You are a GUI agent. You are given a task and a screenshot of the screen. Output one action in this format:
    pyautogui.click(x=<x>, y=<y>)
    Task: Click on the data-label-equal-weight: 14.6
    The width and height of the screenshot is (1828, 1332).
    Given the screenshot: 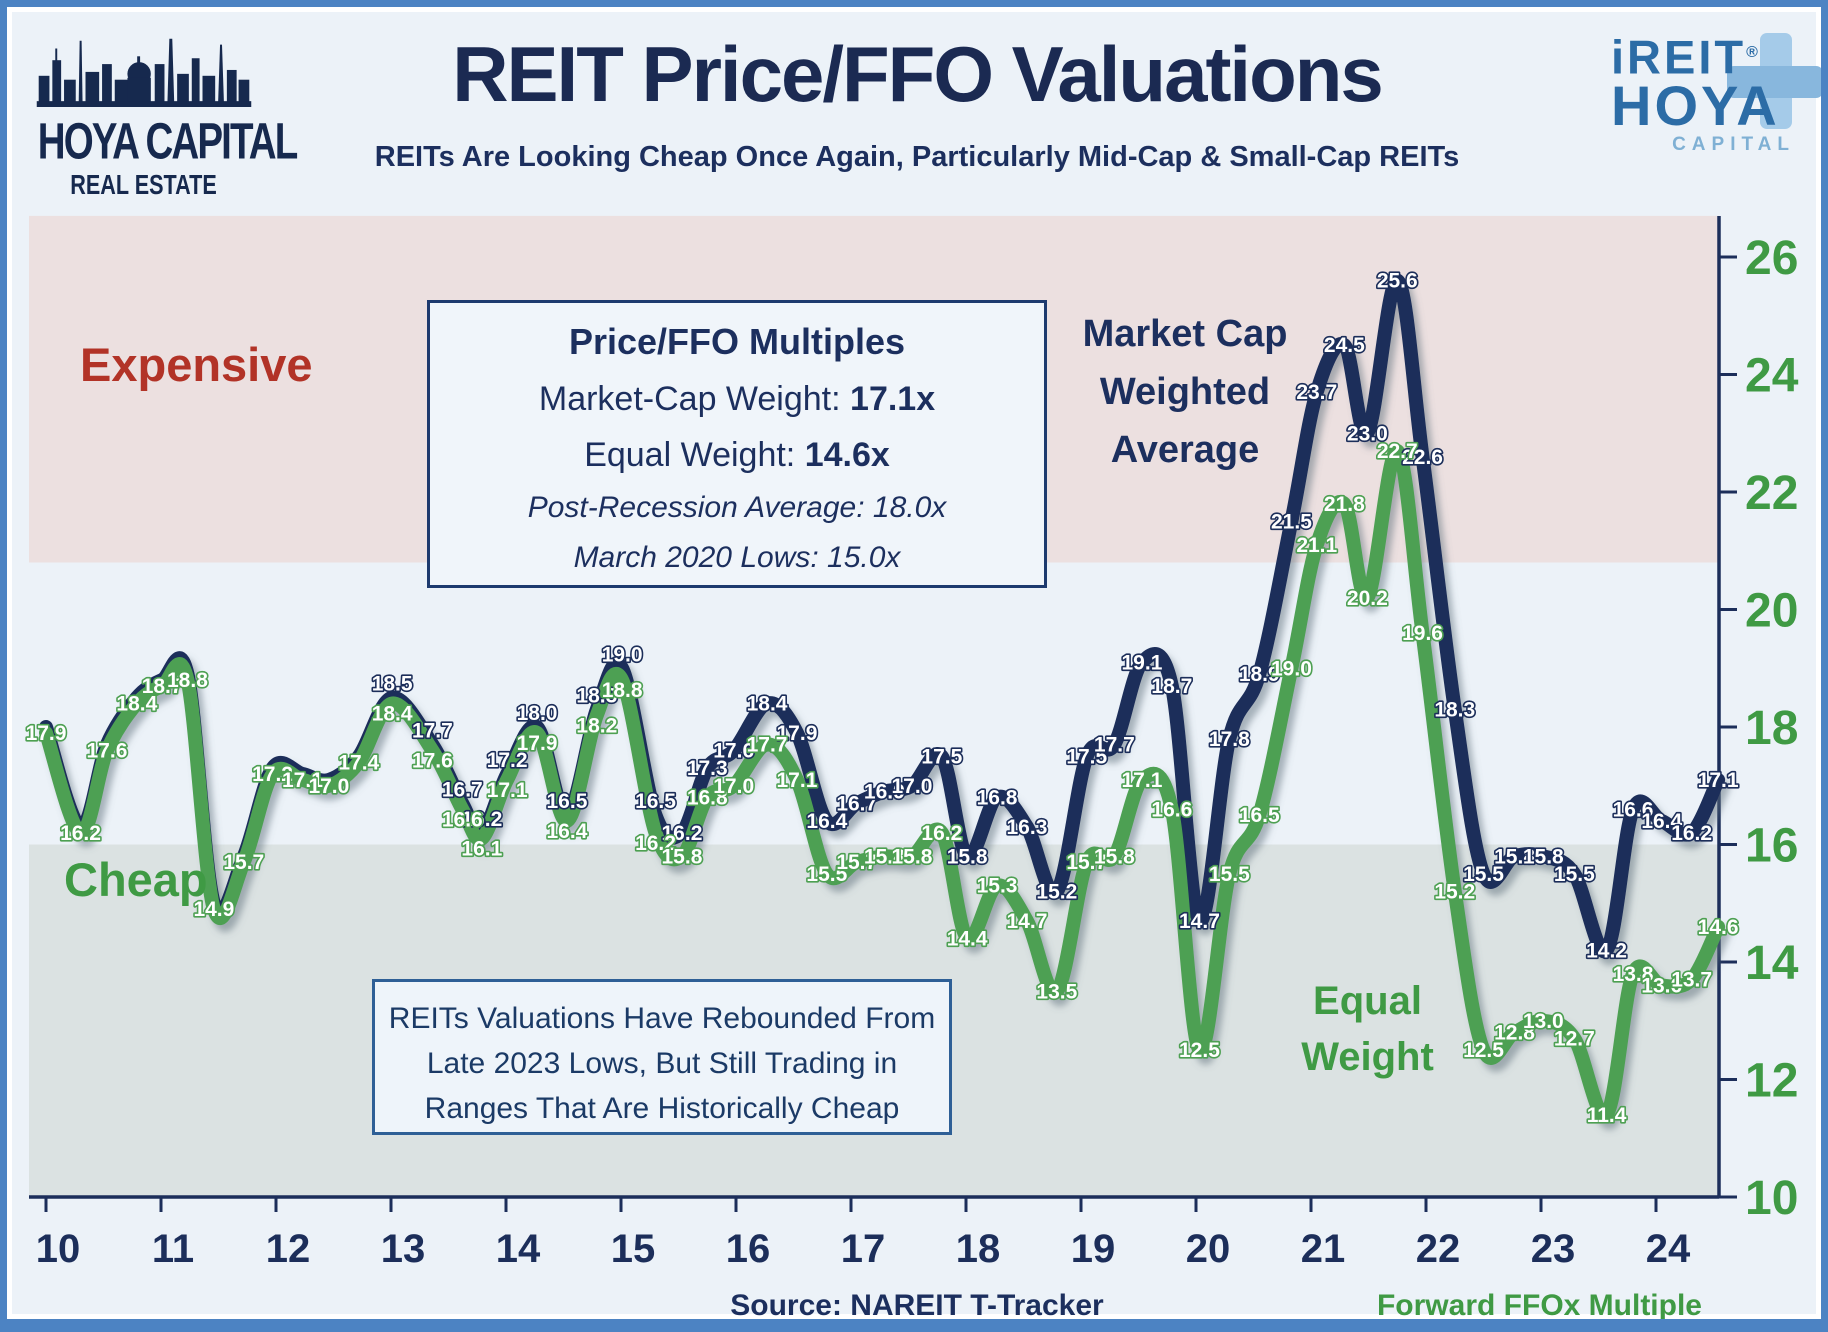 What is the action you would take?
    pyautogui.click(x=1718, y=927)
    